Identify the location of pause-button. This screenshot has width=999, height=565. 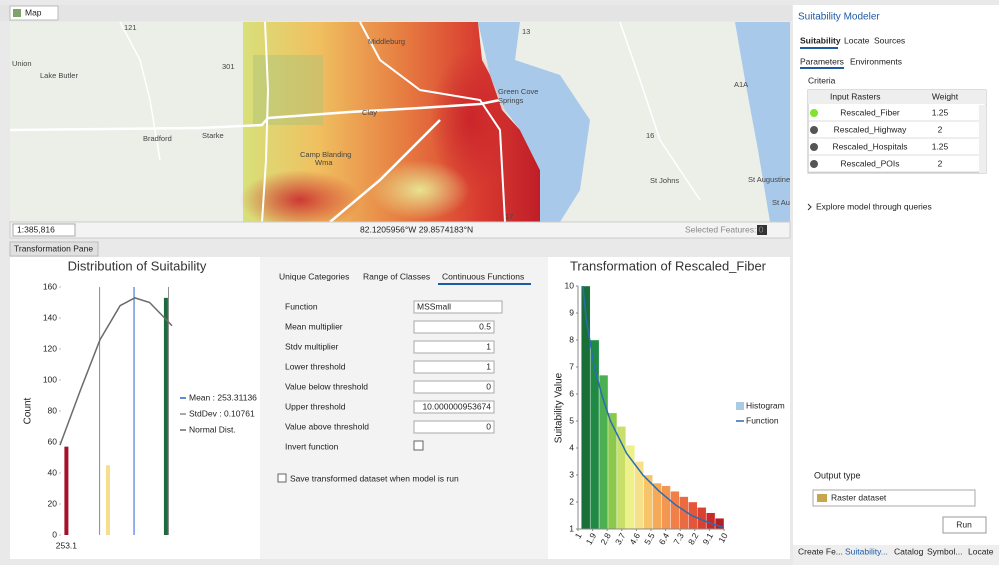
(762, 230).